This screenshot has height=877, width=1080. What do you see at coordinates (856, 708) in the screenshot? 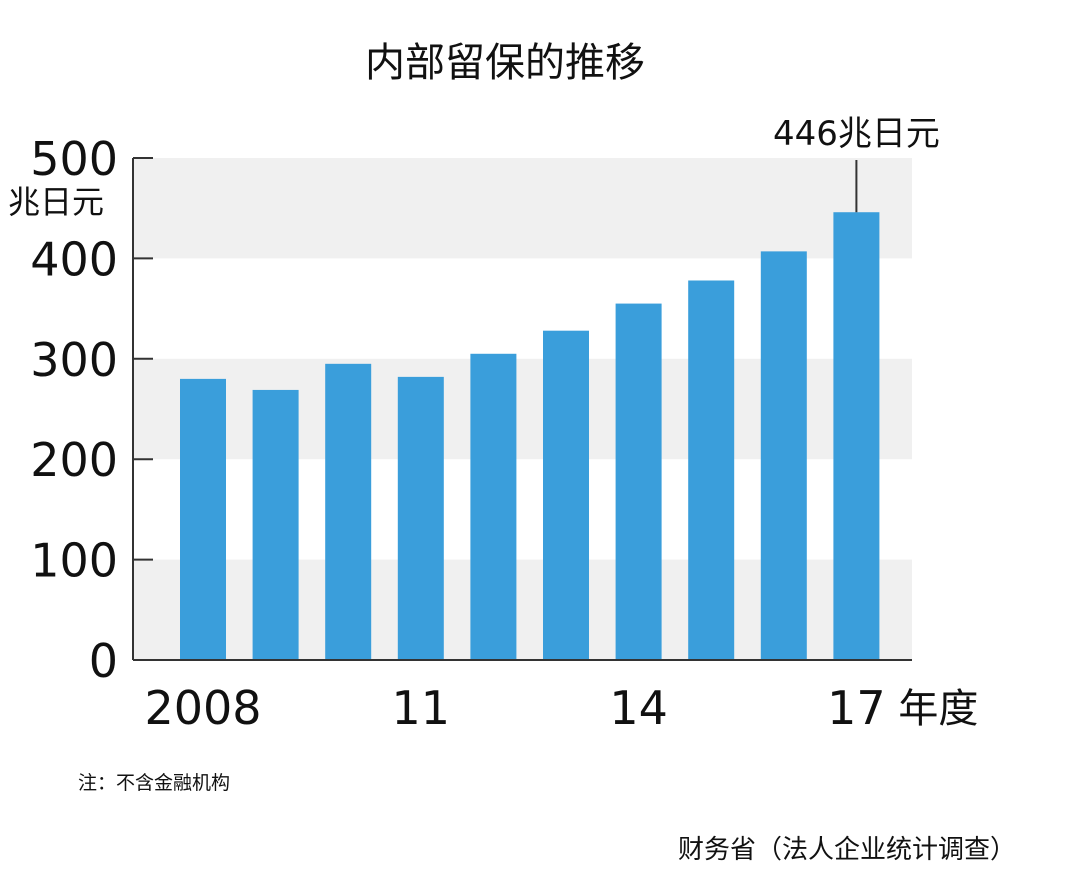
I see `x-tick-label: 17` at bounding box center [856, 708].